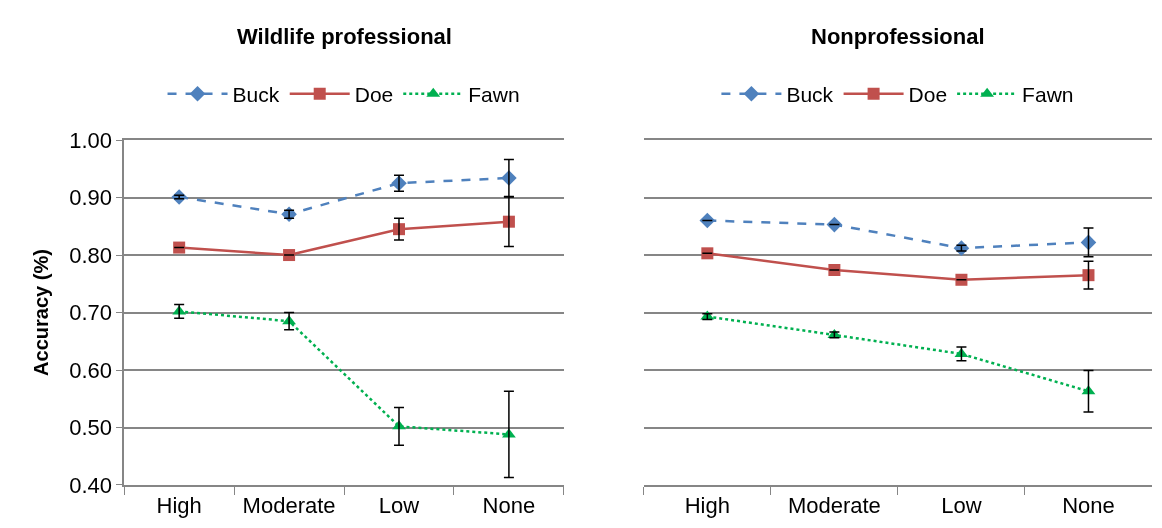  Describe the element at coordinates (344, 36) in the screenshot. I see `chart-title: Wildlife professional` at that location.